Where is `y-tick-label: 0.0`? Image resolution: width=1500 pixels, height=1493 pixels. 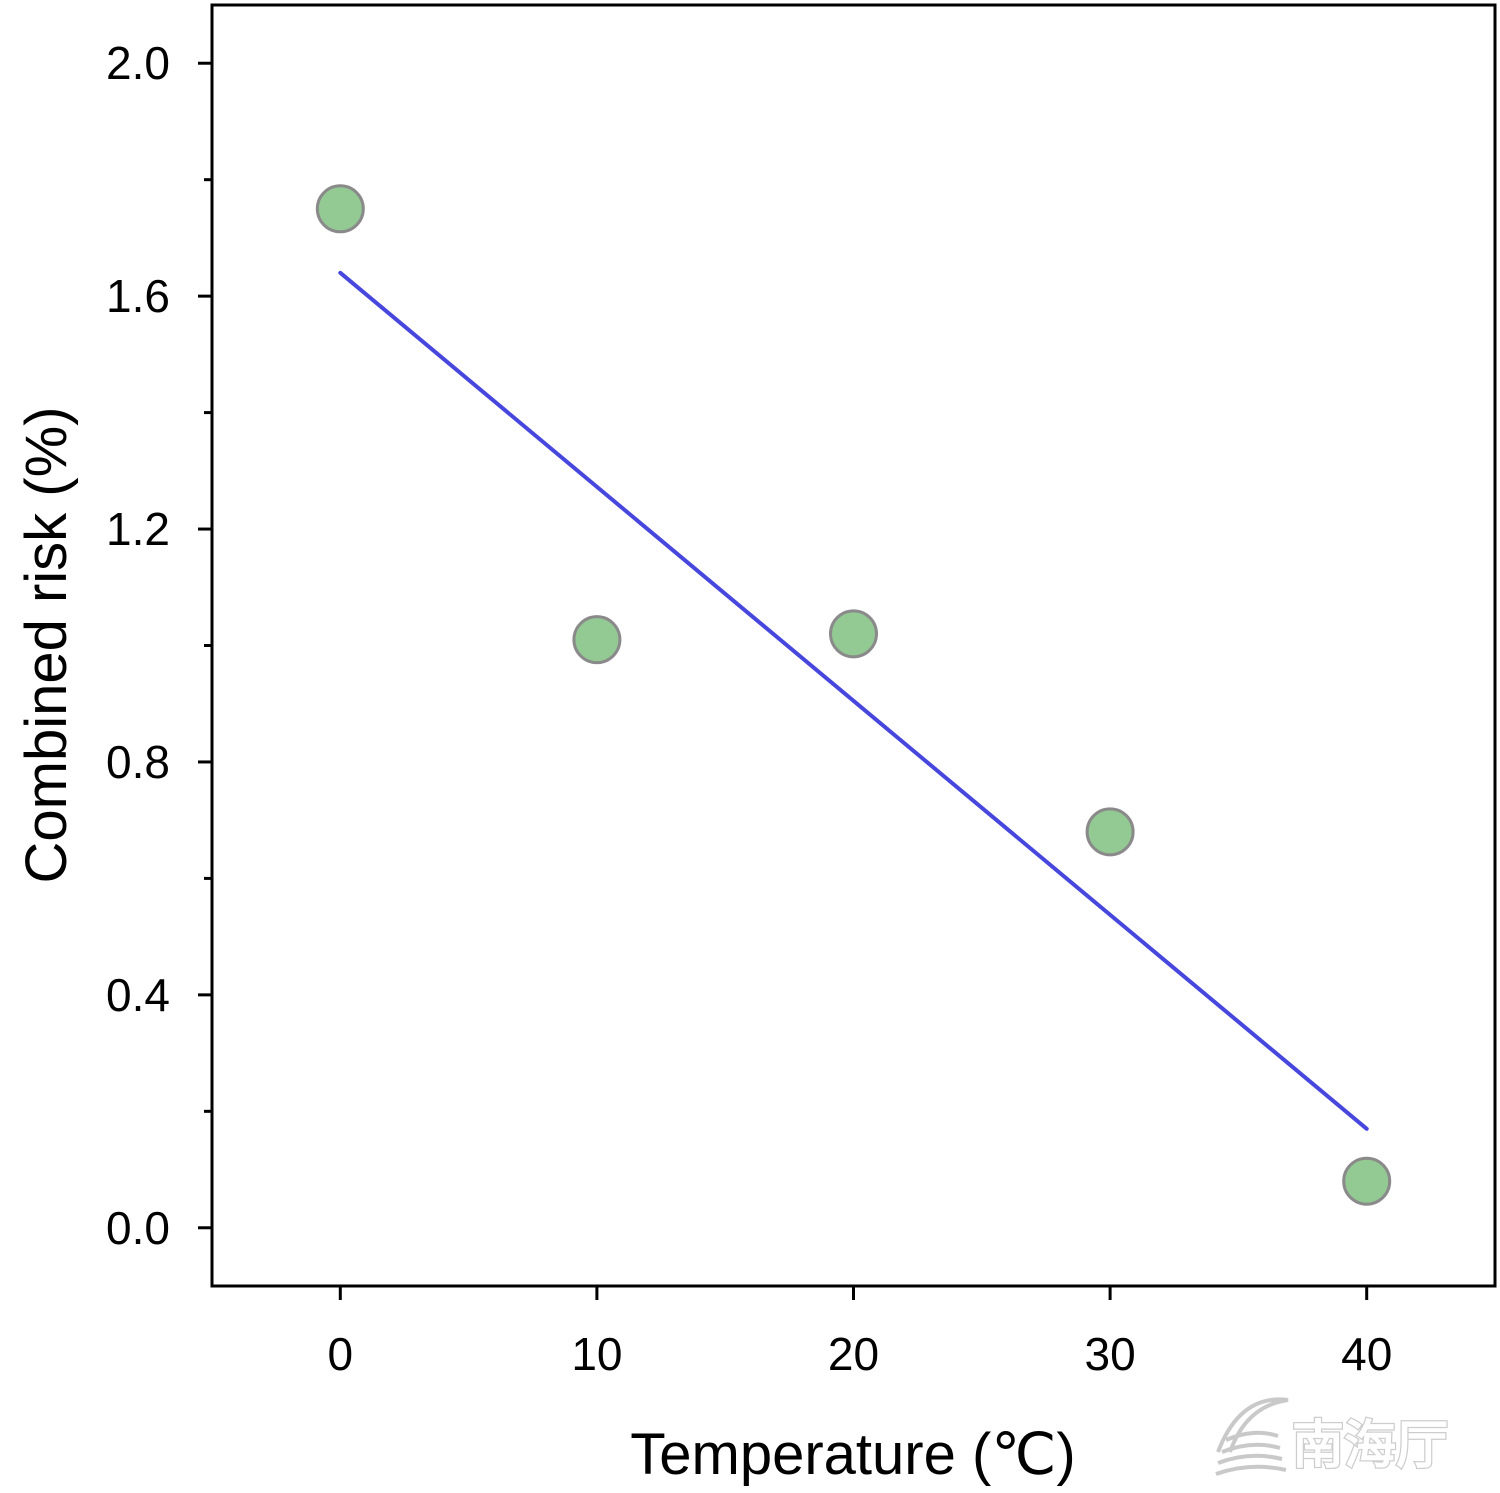
y-tick-label: 0.0 is located at coordinates (138, 1228).